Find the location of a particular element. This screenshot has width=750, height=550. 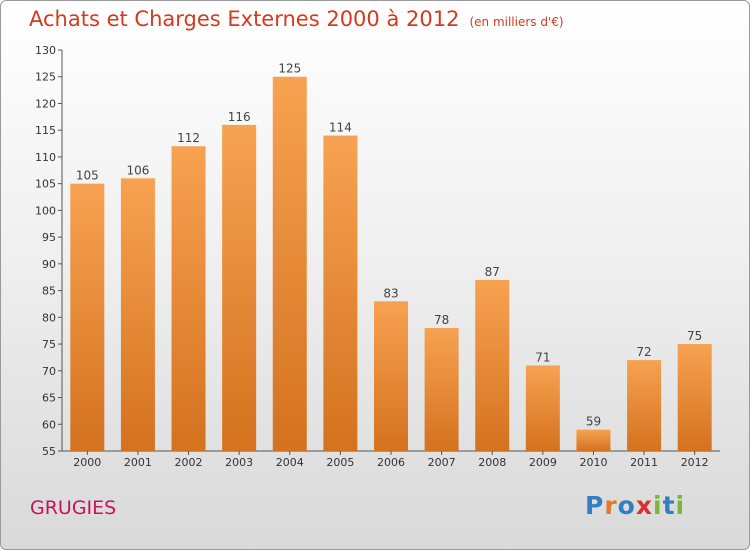

y-tick-label: 65 is located at coordinates (49, 398).